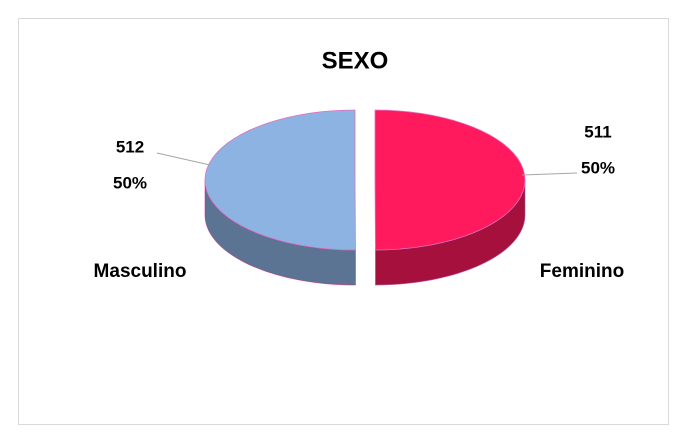  What do you see at coordinates (140, 271) in the screenshot?
I see `category-label: Masculino` at bounding box center [140, 271].